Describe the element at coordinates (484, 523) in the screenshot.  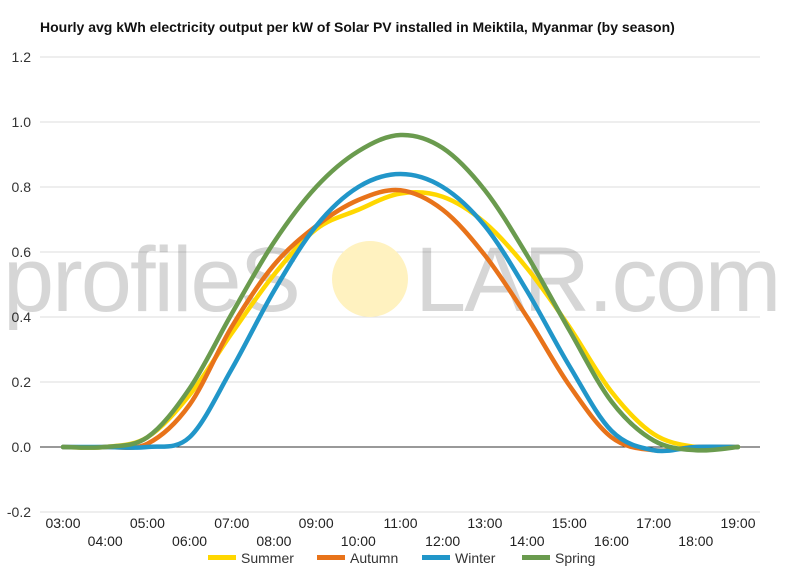
I see `x-tick-label: 13:00` at that location.